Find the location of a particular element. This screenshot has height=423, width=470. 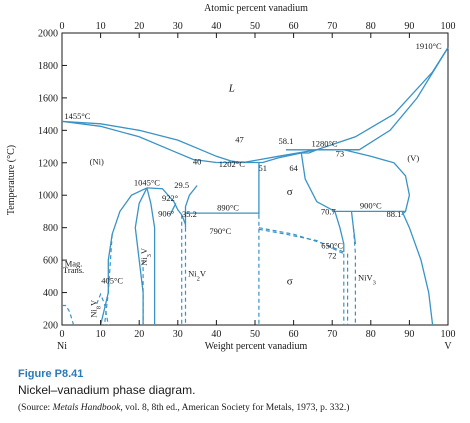

x-tick-label: 80 is located at coordinates (371, 334).